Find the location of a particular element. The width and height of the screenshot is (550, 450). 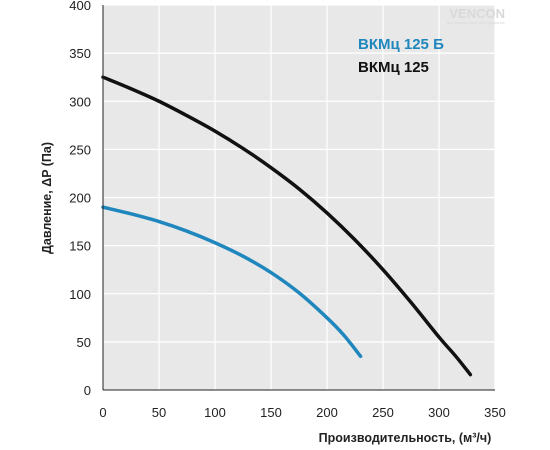

watermark-brand: VENCON is located at coordinates (477, 13).